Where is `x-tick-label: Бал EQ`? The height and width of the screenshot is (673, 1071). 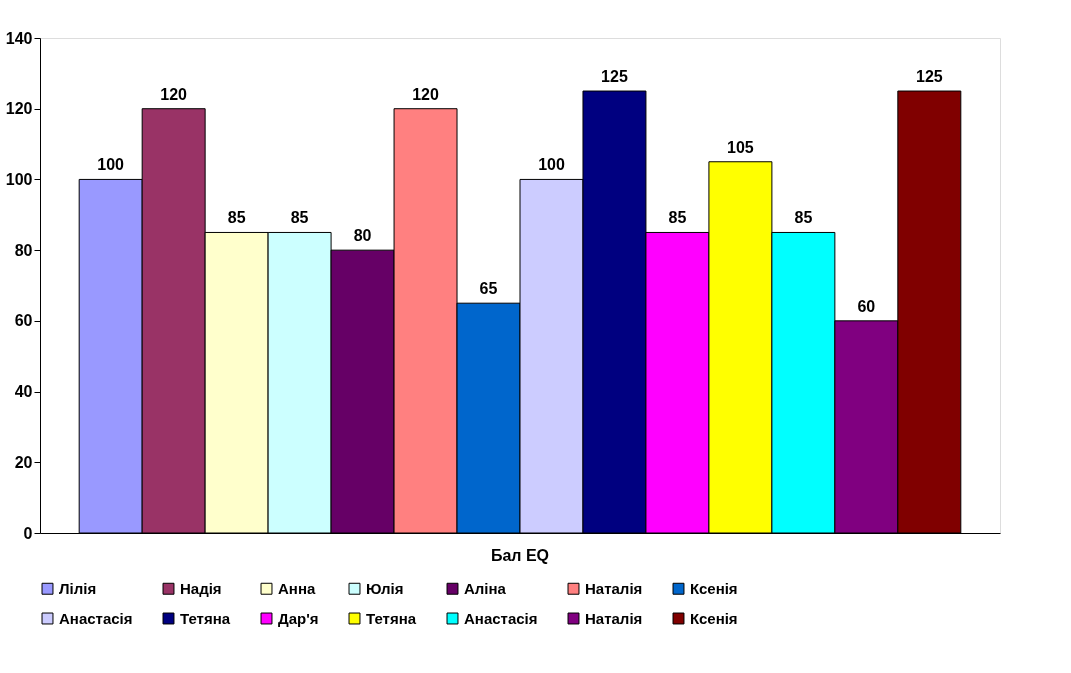
x-tick-label: Бал EQ is located at coordinates (520, 555).